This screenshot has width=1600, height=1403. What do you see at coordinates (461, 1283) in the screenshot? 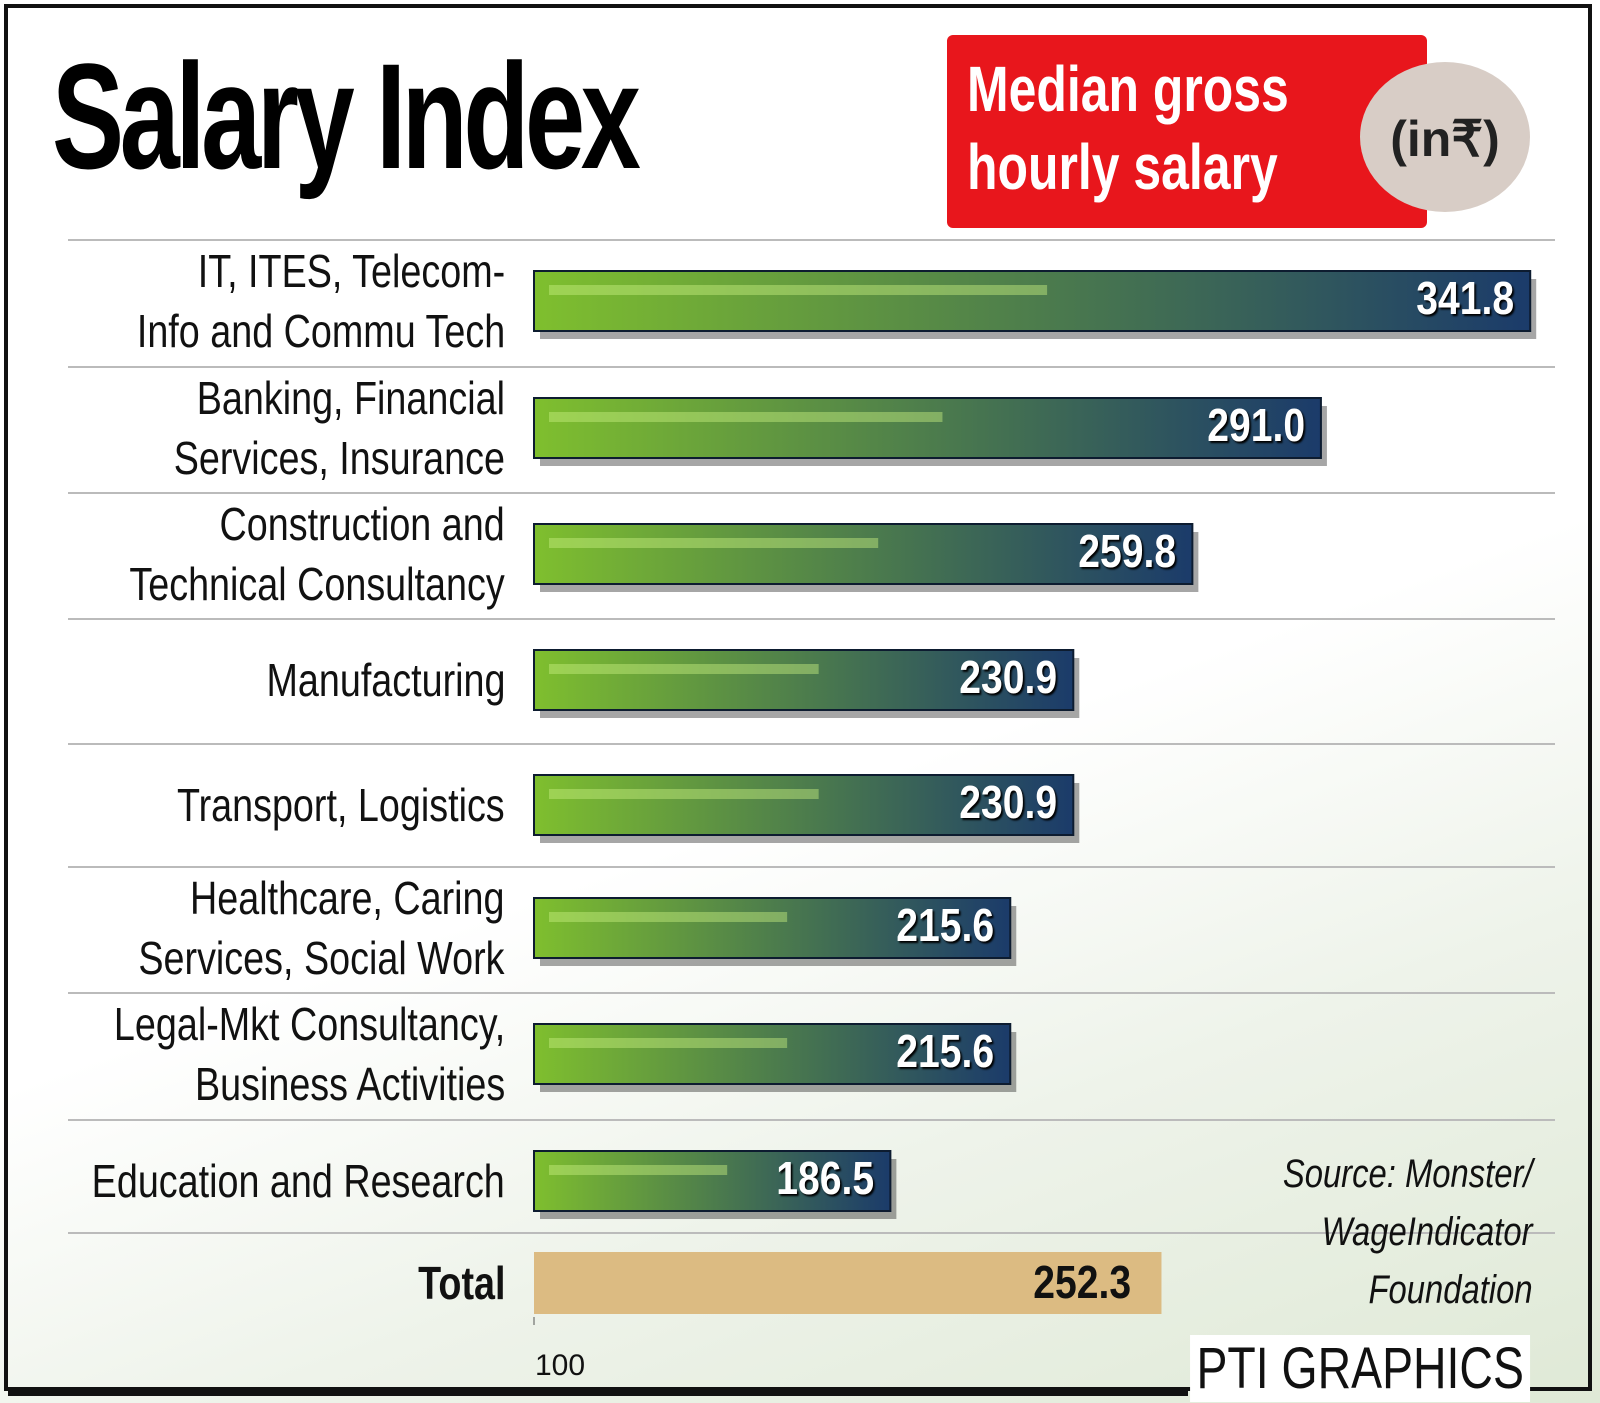
I see `total-label: Total` at bounding box center [461, 1283].